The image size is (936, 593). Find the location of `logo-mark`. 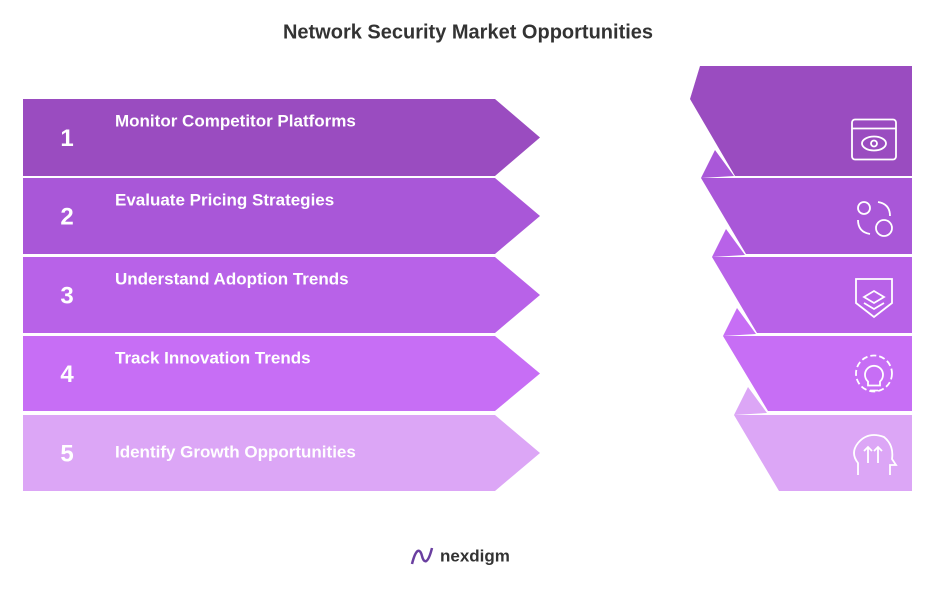

logo-mark is located at coordinates (422, 556).